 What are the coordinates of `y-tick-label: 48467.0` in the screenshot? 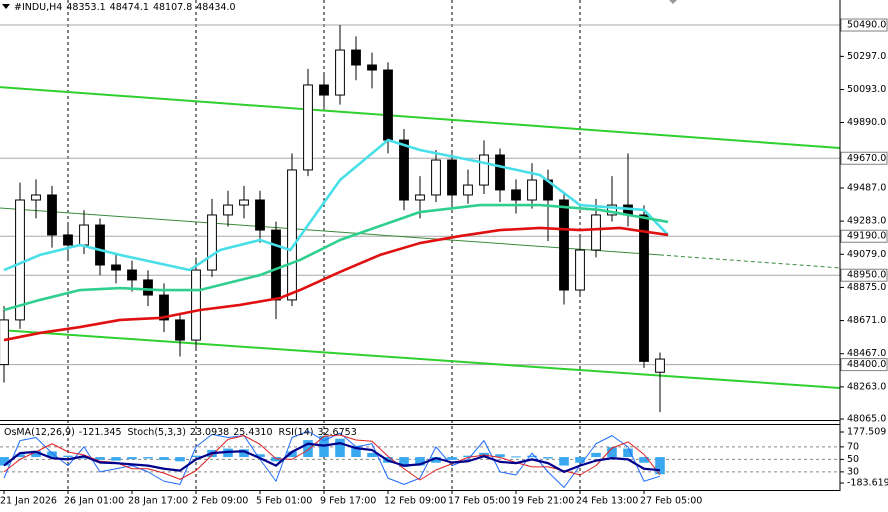 It's located at (866, 353).